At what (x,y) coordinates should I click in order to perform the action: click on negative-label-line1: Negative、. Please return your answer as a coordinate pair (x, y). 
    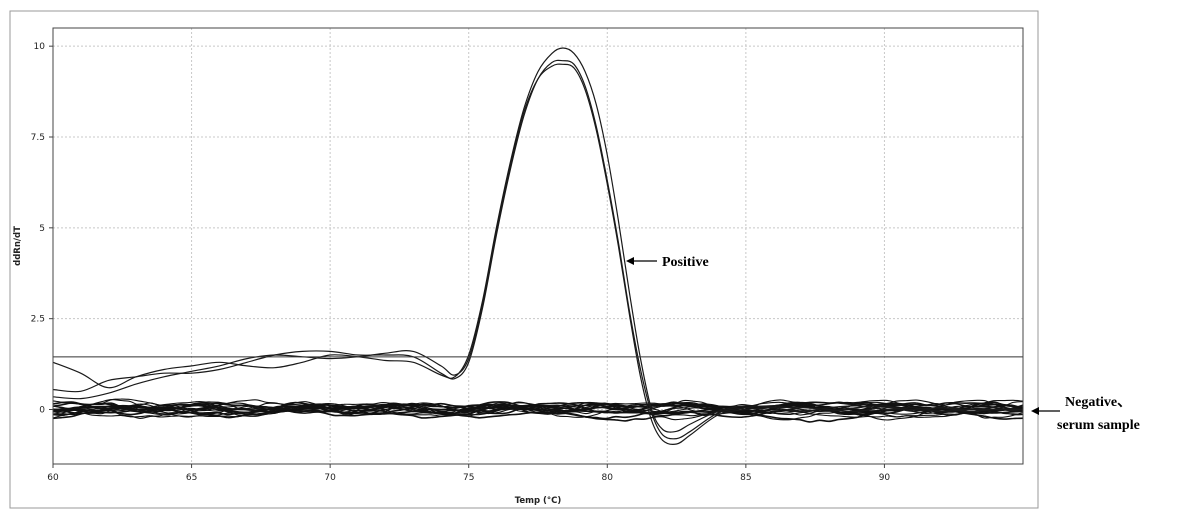
    Looking at the image, I should click on (1098, 402).